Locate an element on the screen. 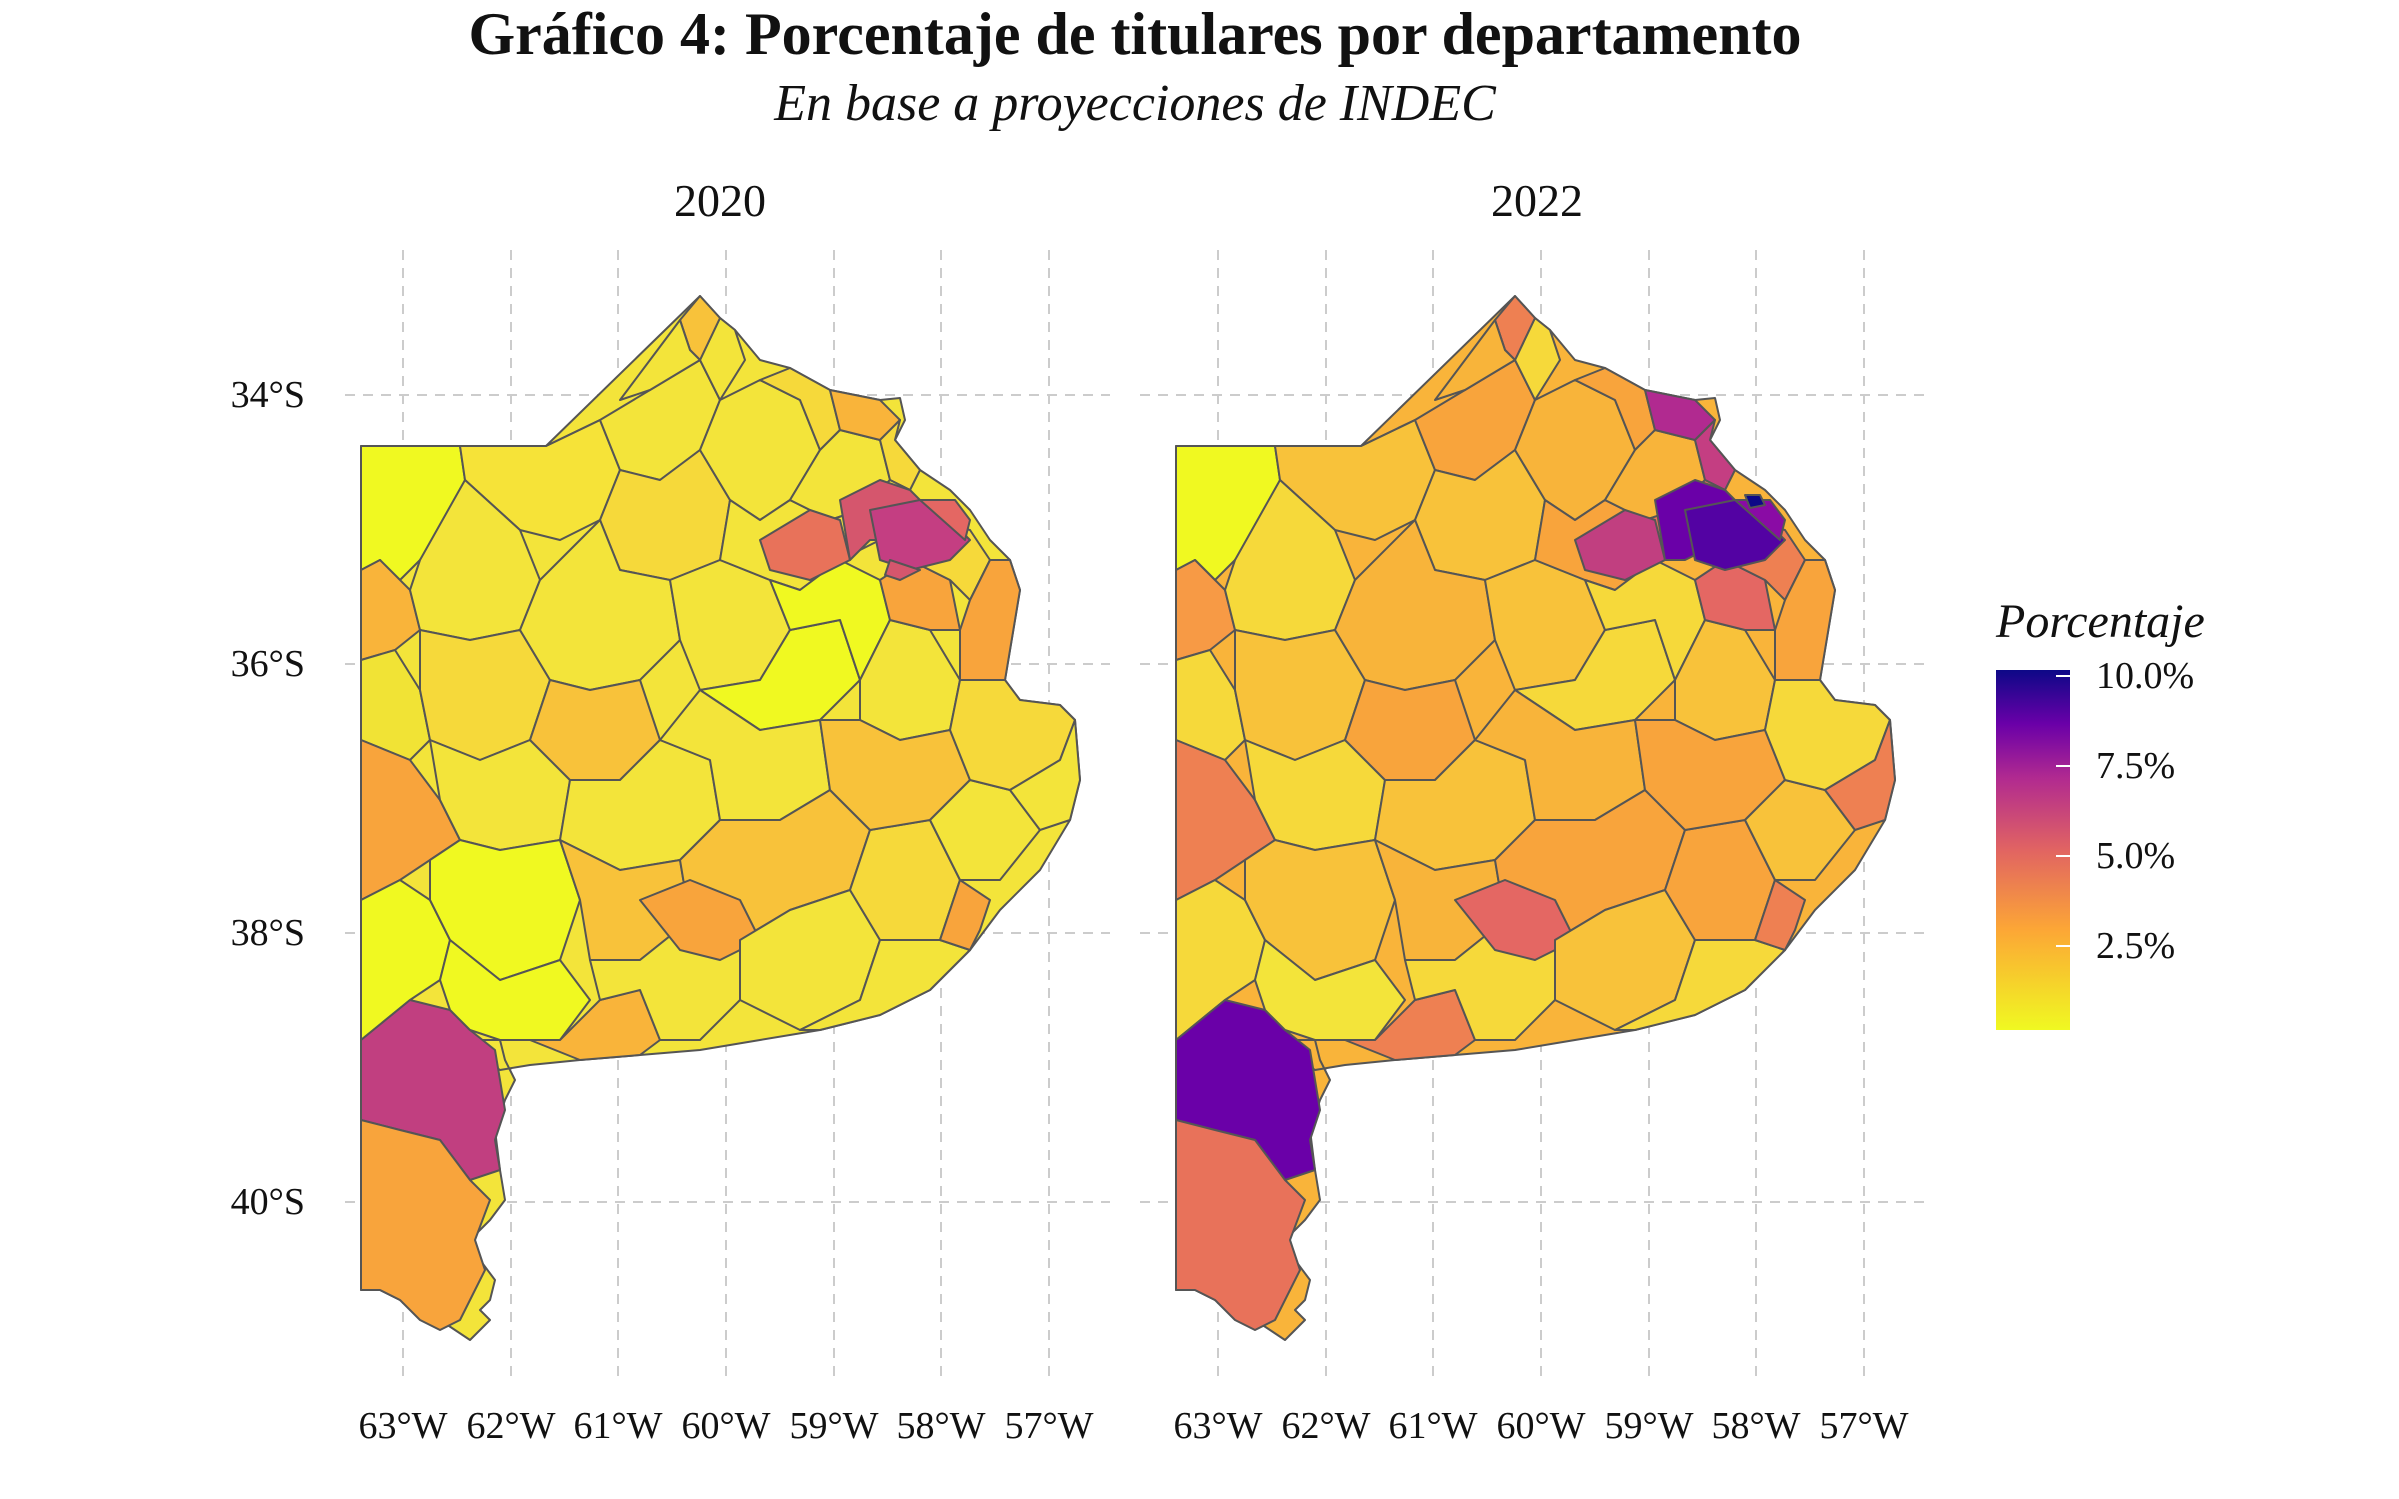  y-tick-34s: 34°S is located at coordinates (268, 395).